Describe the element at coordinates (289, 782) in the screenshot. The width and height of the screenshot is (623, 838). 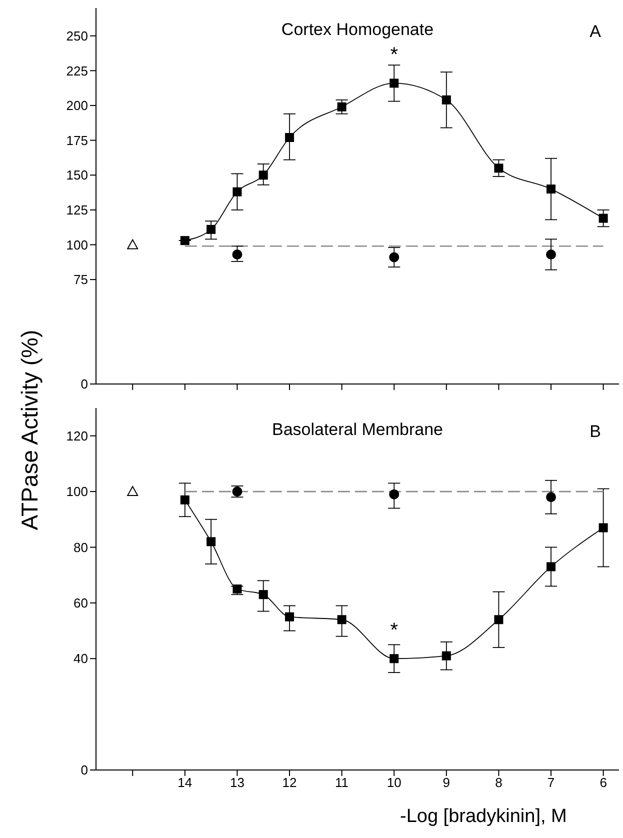
I see `x-tick-label: 12` at that location.